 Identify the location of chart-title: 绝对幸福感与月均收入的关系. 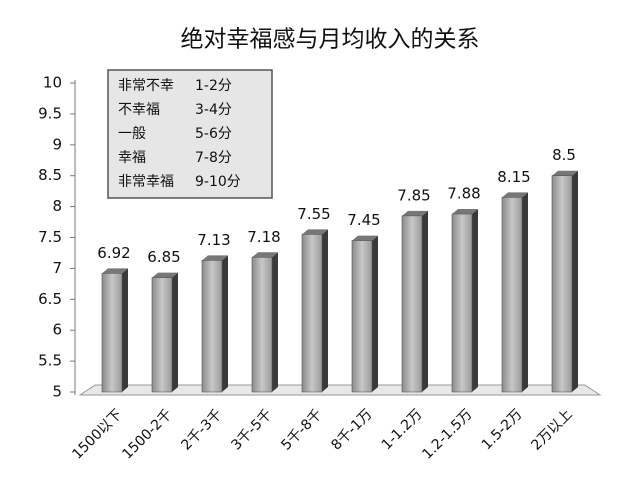
(330, 40).